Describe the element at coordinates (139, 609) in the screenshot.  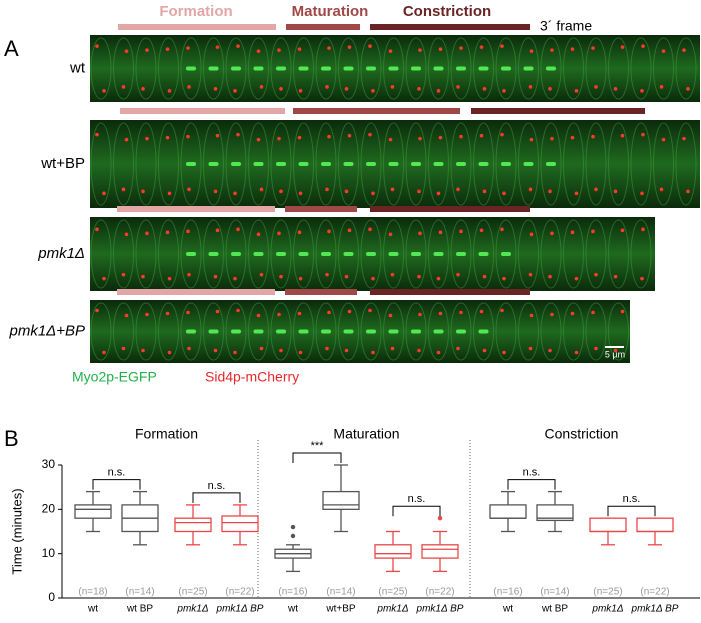
I see `x-tick-label: wt BP` at that location.